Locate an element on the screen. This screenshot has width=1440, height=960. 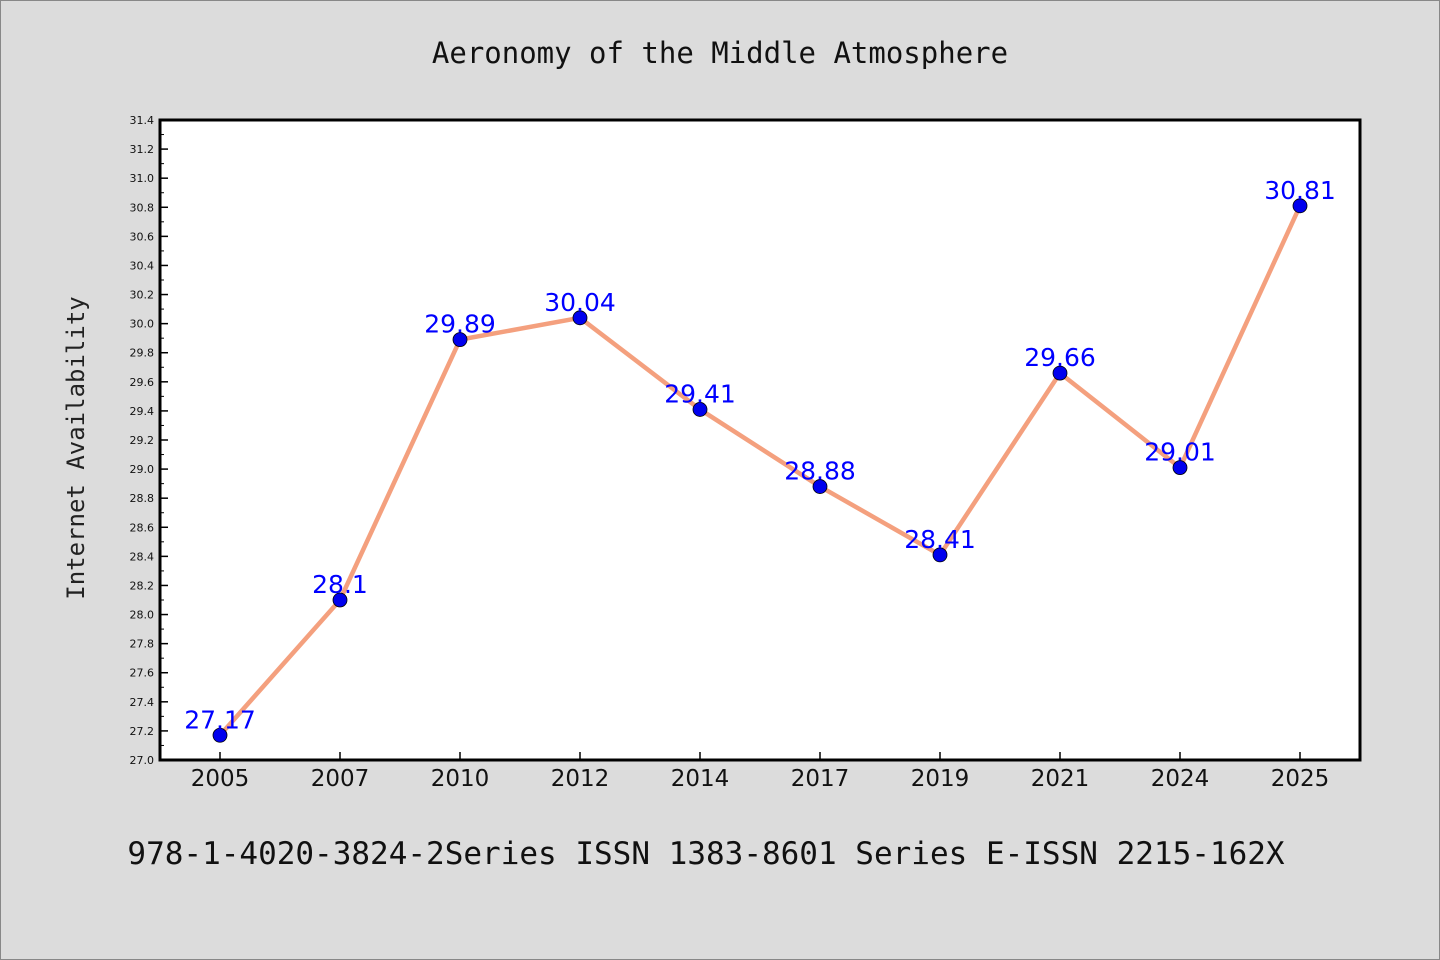
y-tick-label: 28.0 is located at coordinates (142, 615).